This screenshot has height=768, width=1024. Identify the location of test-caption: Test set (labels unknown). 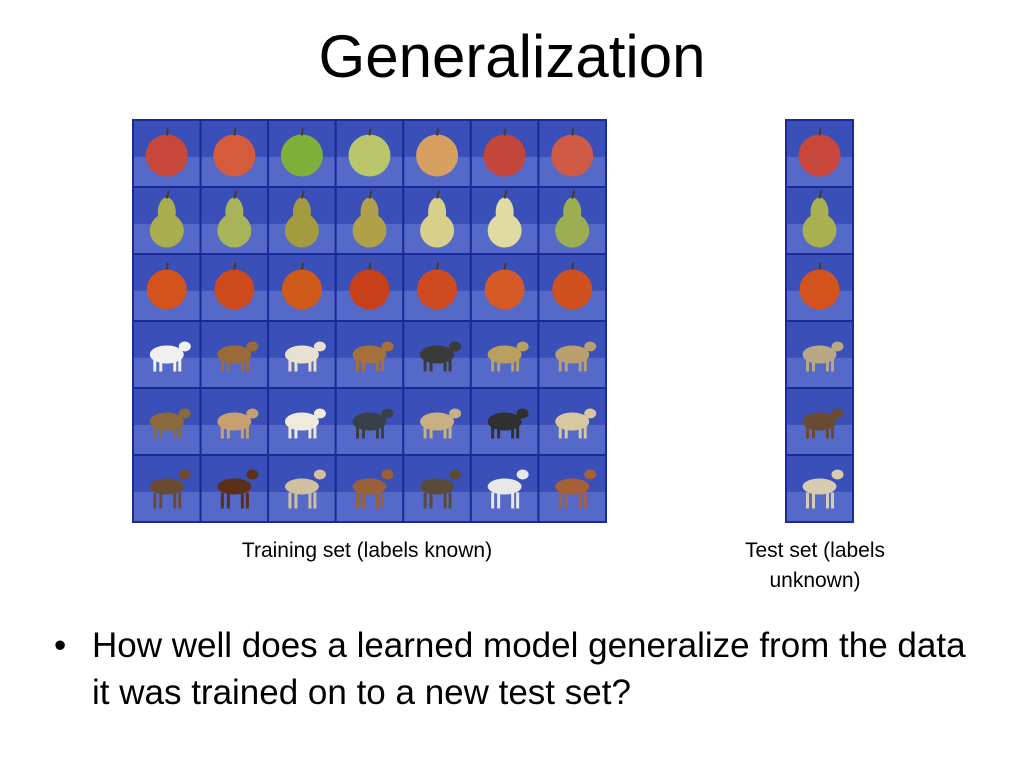
(815, 565).